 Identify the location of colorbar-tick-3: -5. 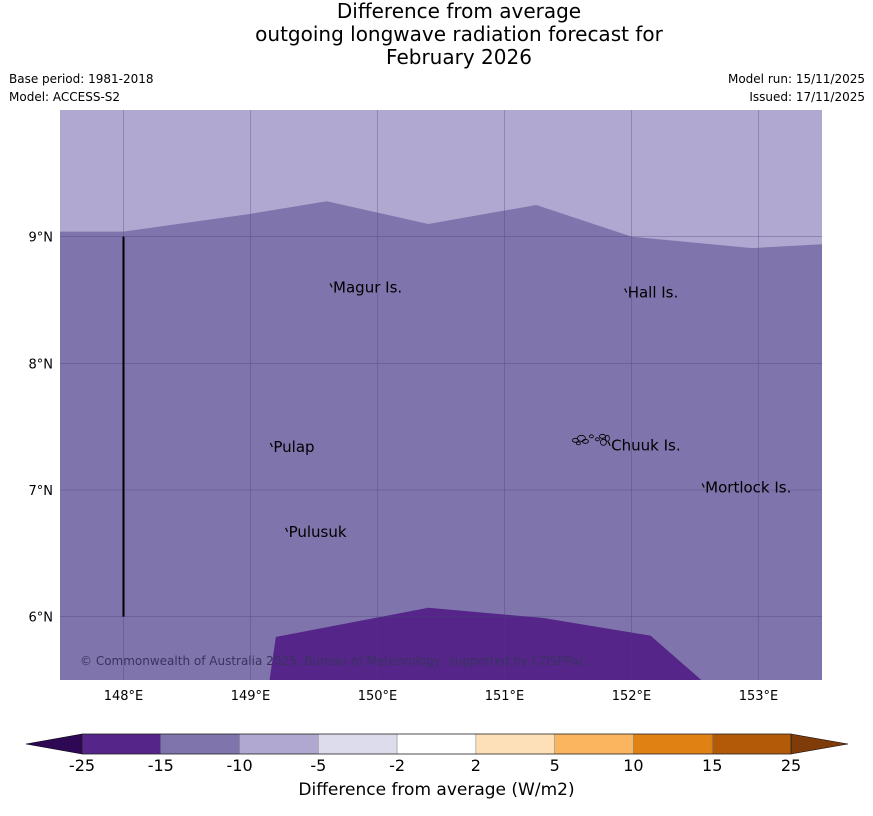
(318, 765).